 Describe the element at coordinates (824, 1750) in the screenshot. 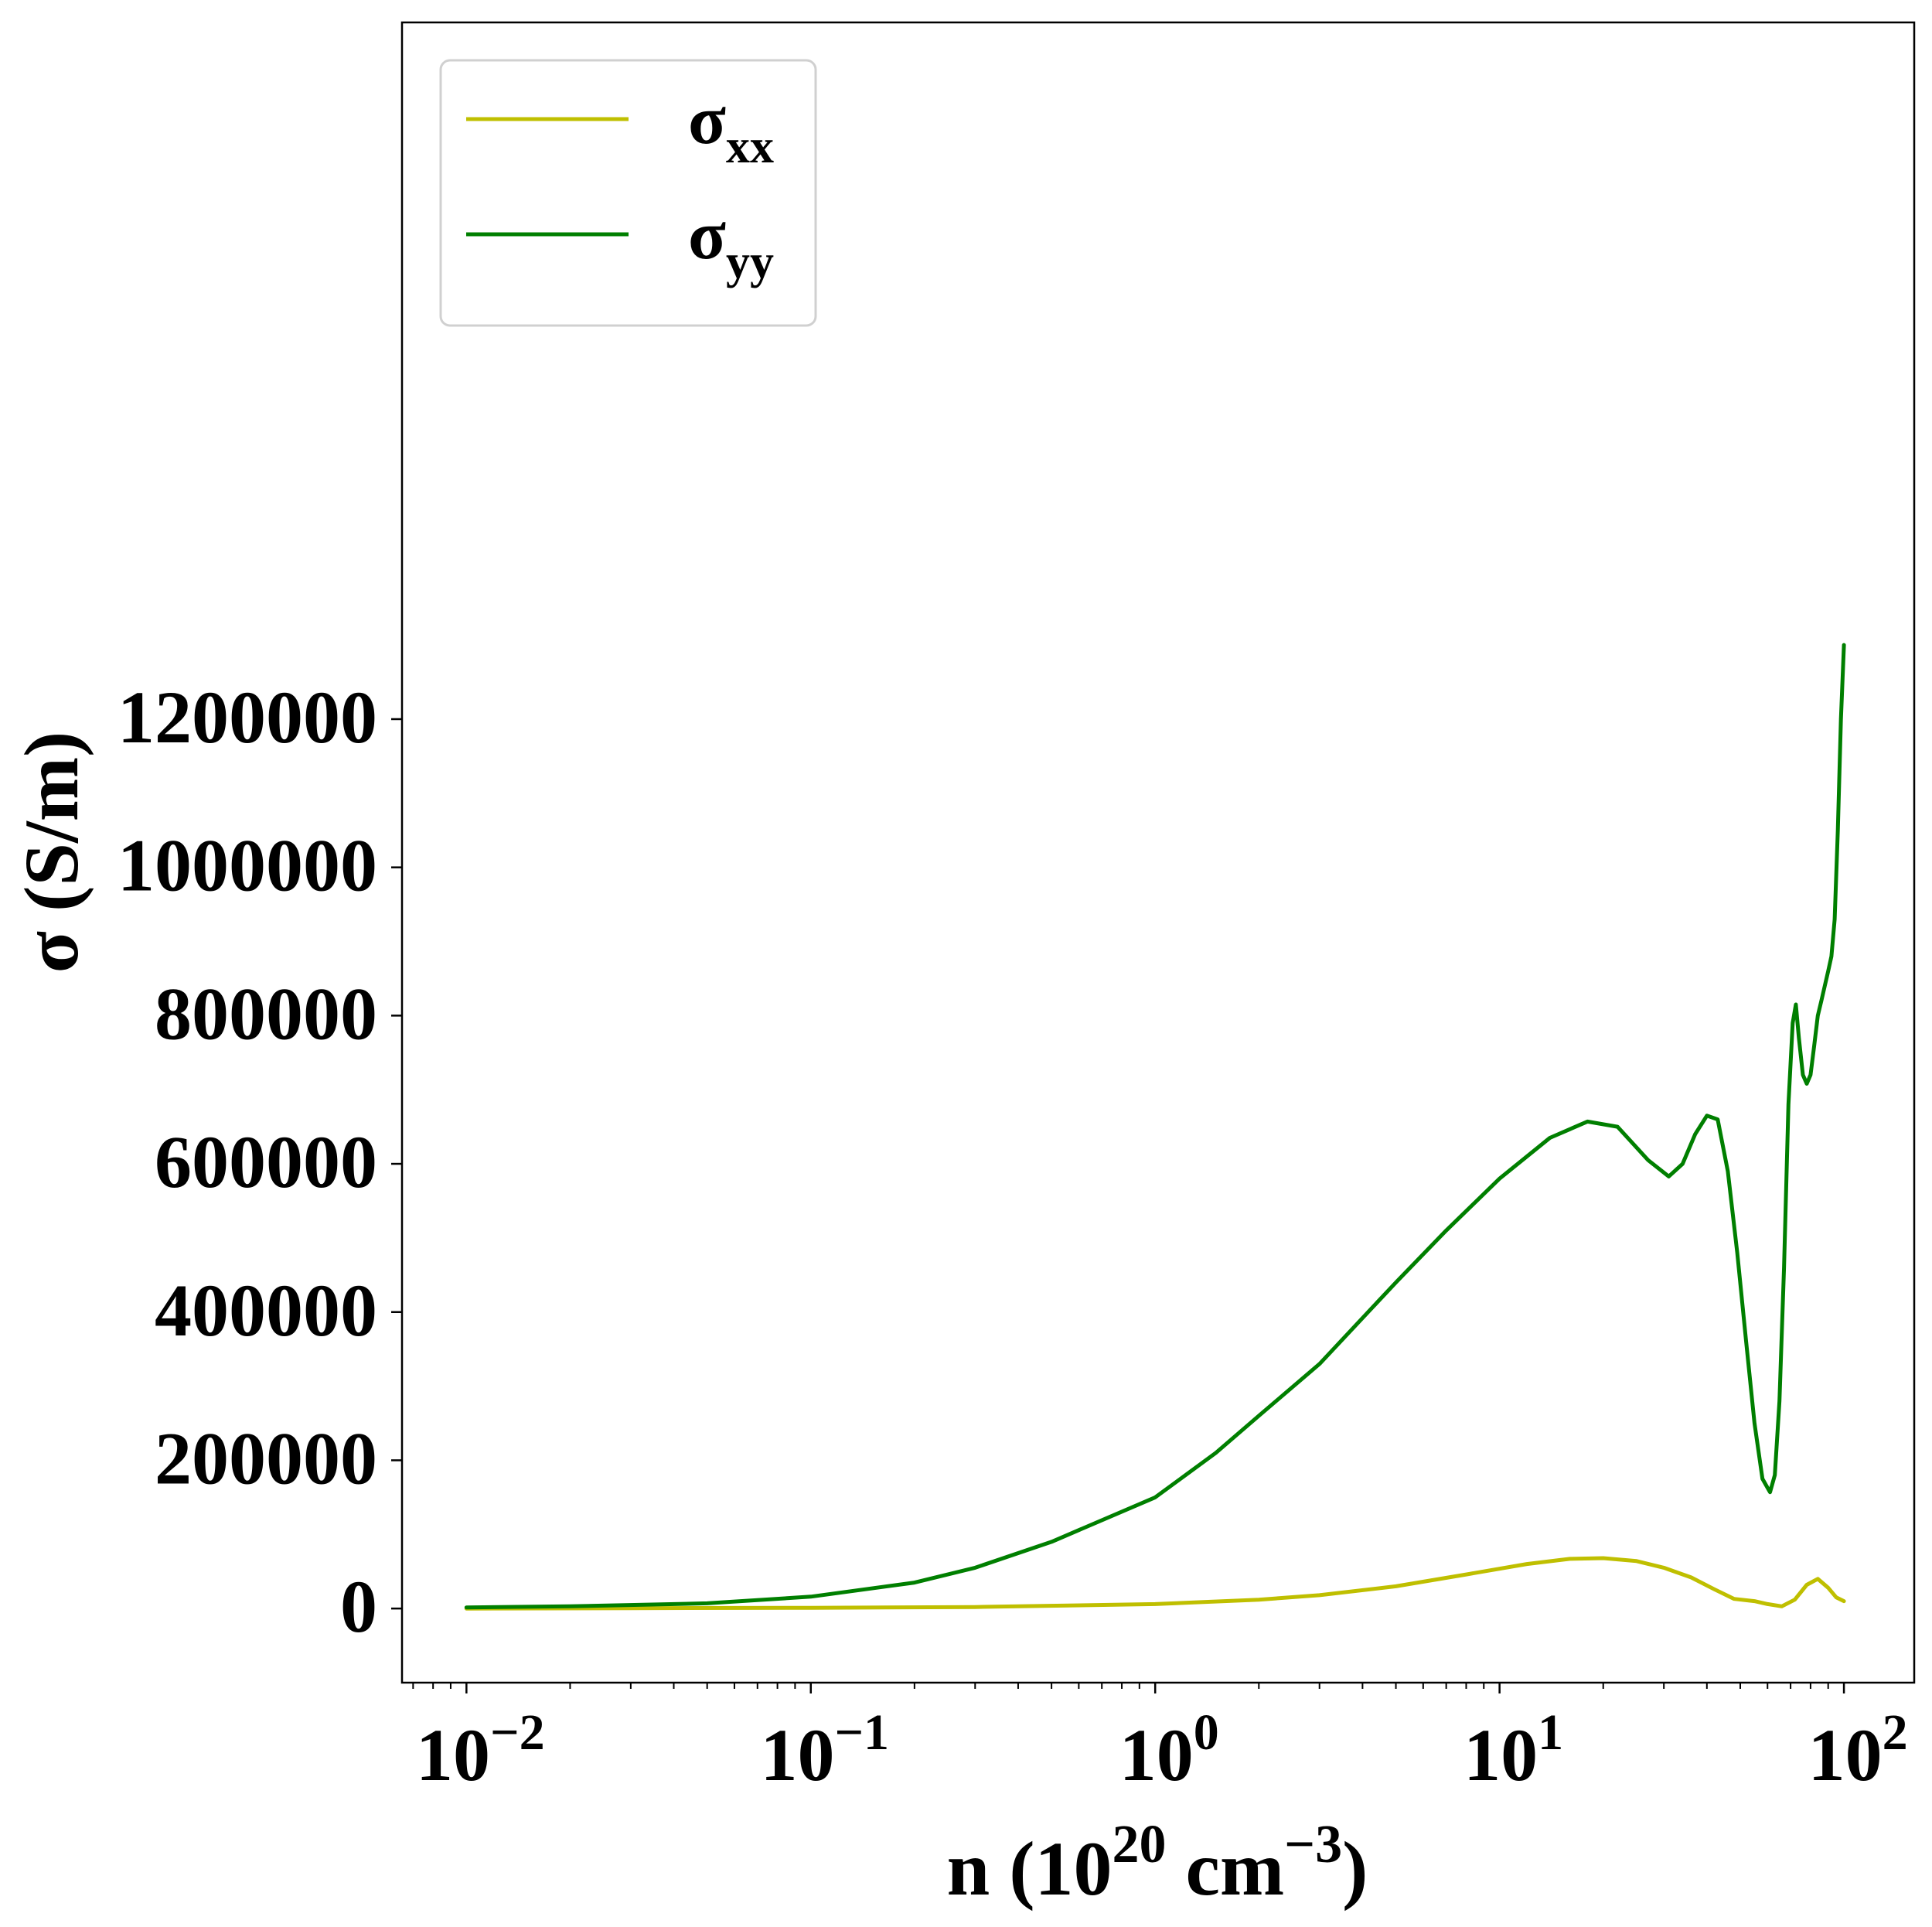

I see `x-tick-label: 10⁻¹` at that location.